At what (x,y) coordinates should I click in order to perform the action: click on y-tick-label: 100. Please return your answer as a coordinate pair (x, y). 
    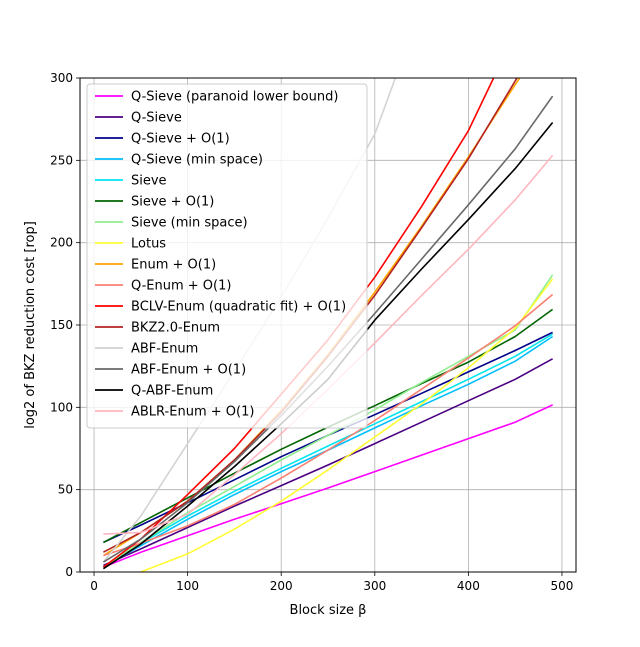
    Looking at the image, I should click on (61, 407).